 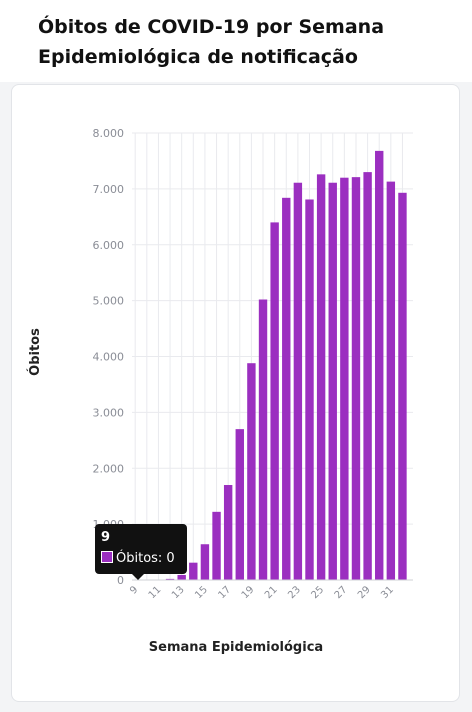 I want to click on tooltip-value: Óbitos: 0, so click(x=145, y=558).